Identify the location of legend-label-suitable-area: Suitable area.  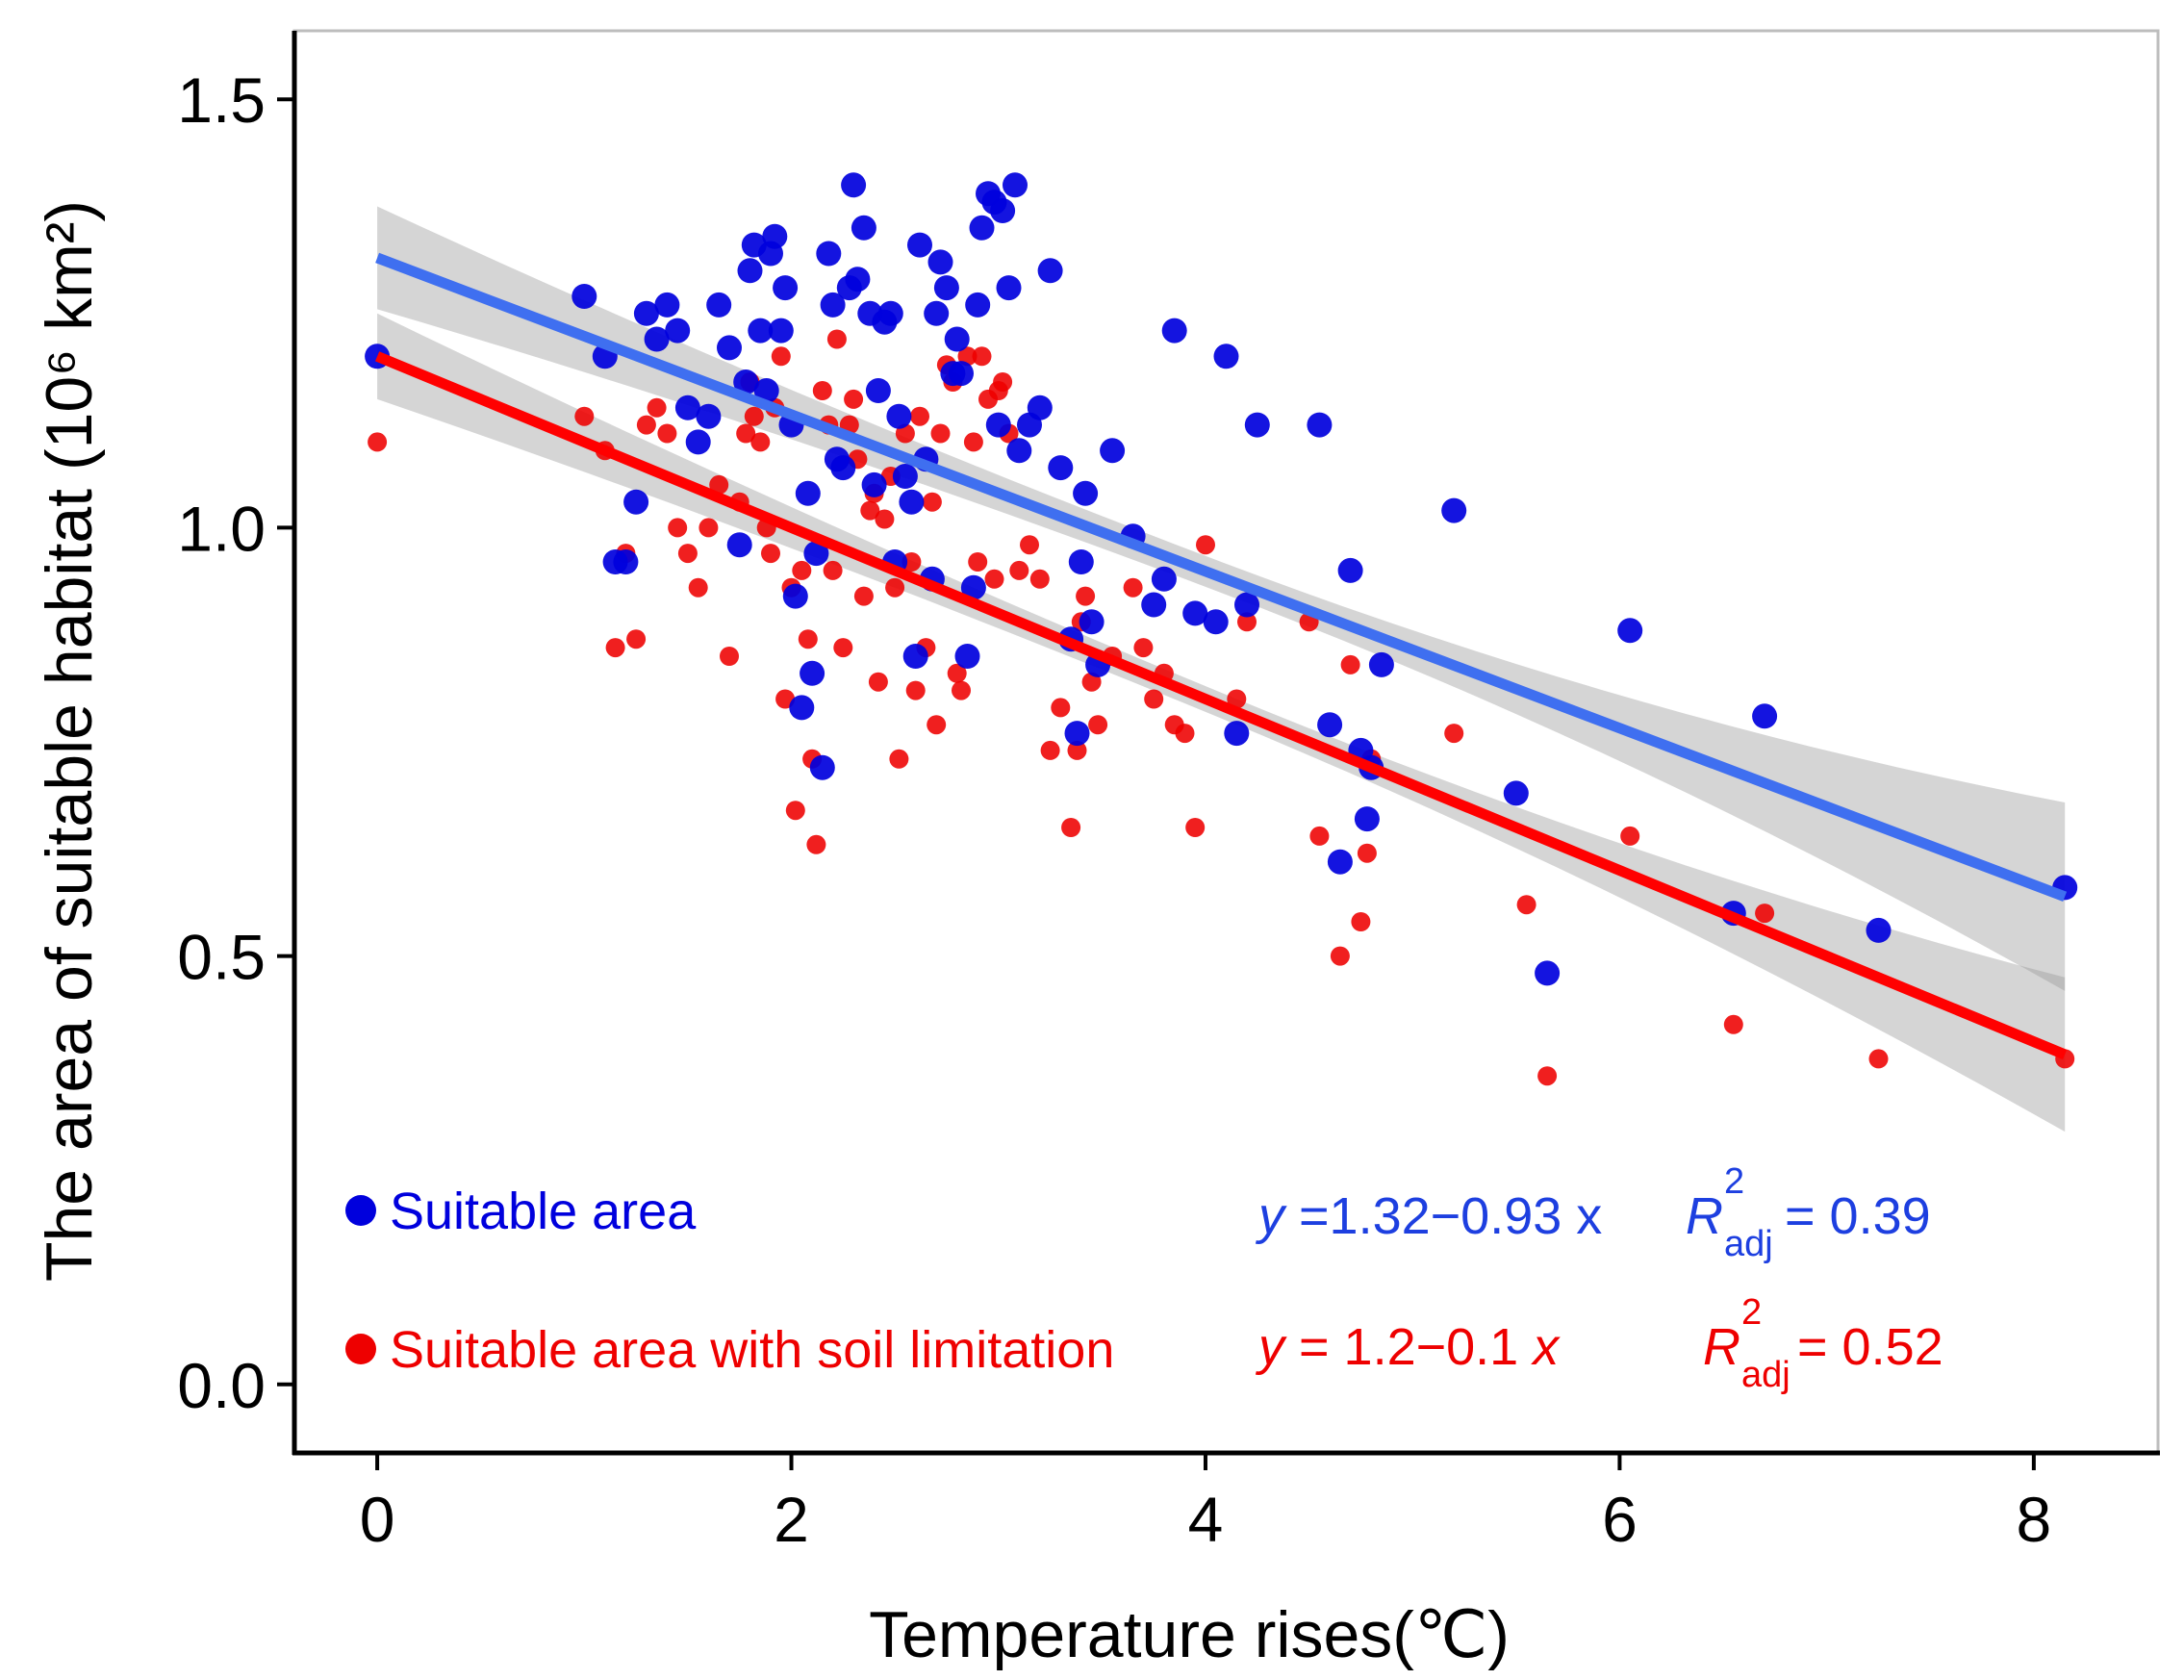
(544, 1211).